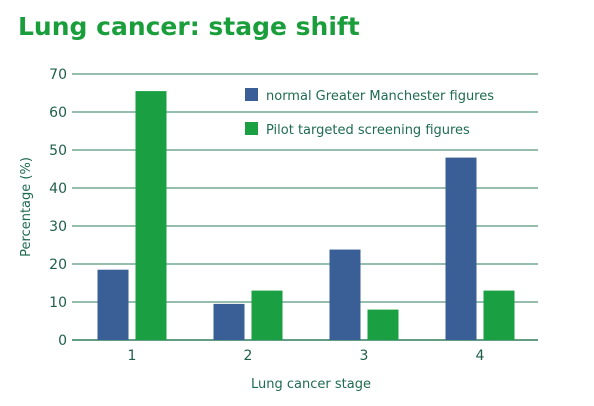 This screenshot has width=594, height=406. I want to click on x-tick-labels: 1 2 3 4, so click(306, 356).